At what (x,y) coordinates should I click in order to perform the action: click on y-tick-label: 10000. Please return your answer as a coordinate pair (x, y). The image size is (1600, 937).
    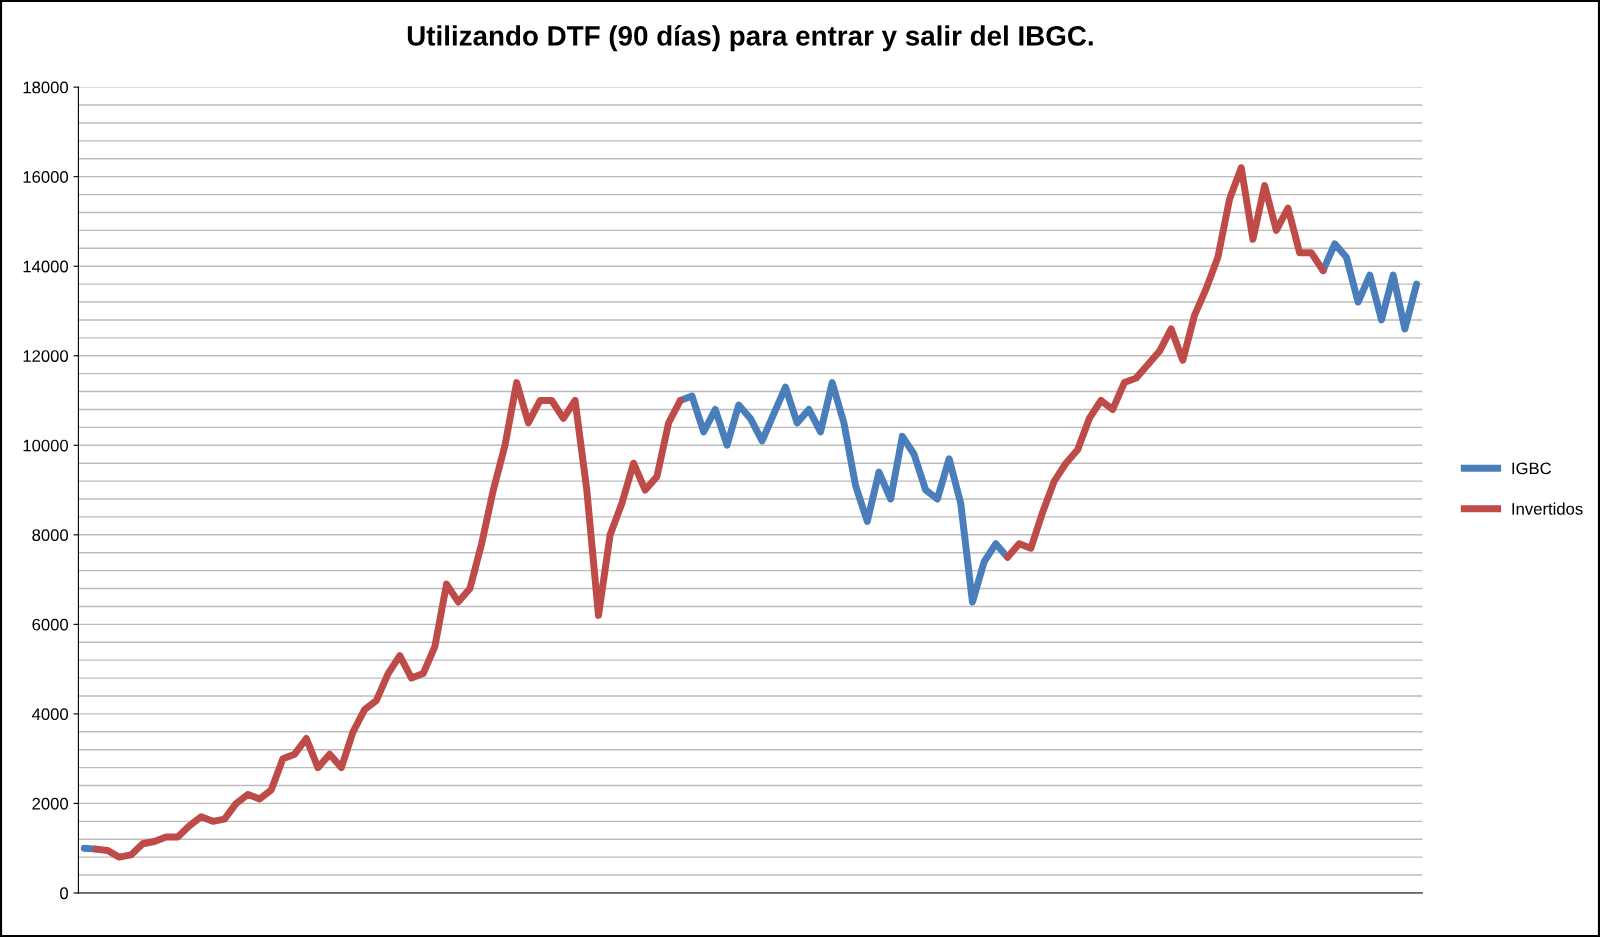
    Looking at the image, I should click on (46, 445).